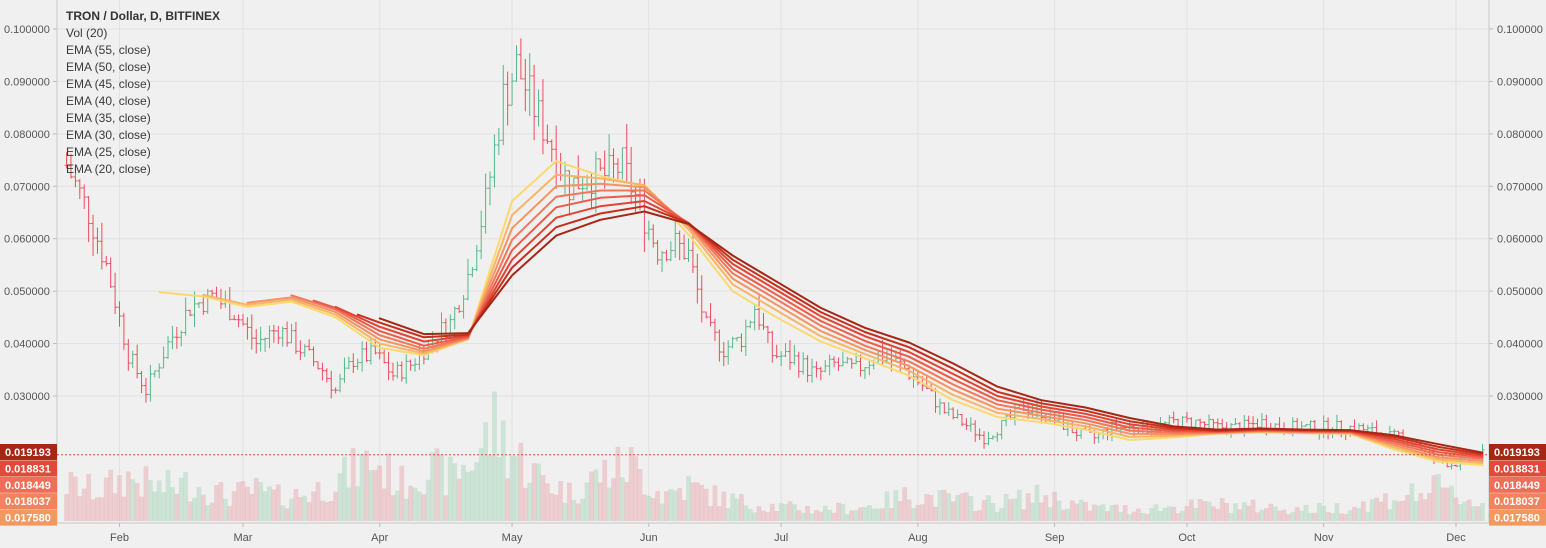  What do you see at coordinates (108, 50) in the screenshot?
I see `legend-item-ema55: EMA (55, close)` at bounding box center [108, 50].